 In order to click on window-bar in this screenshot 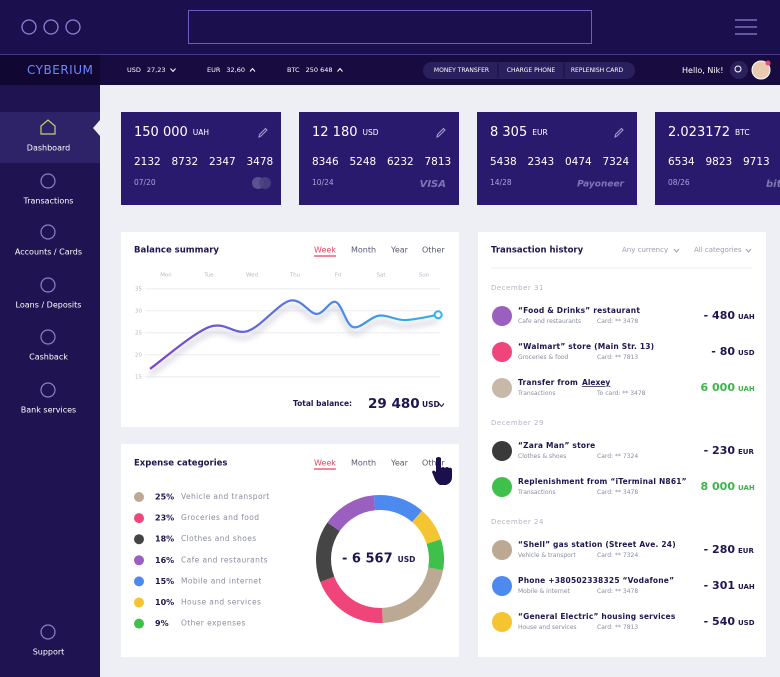, I will do `click(390, 27)`.